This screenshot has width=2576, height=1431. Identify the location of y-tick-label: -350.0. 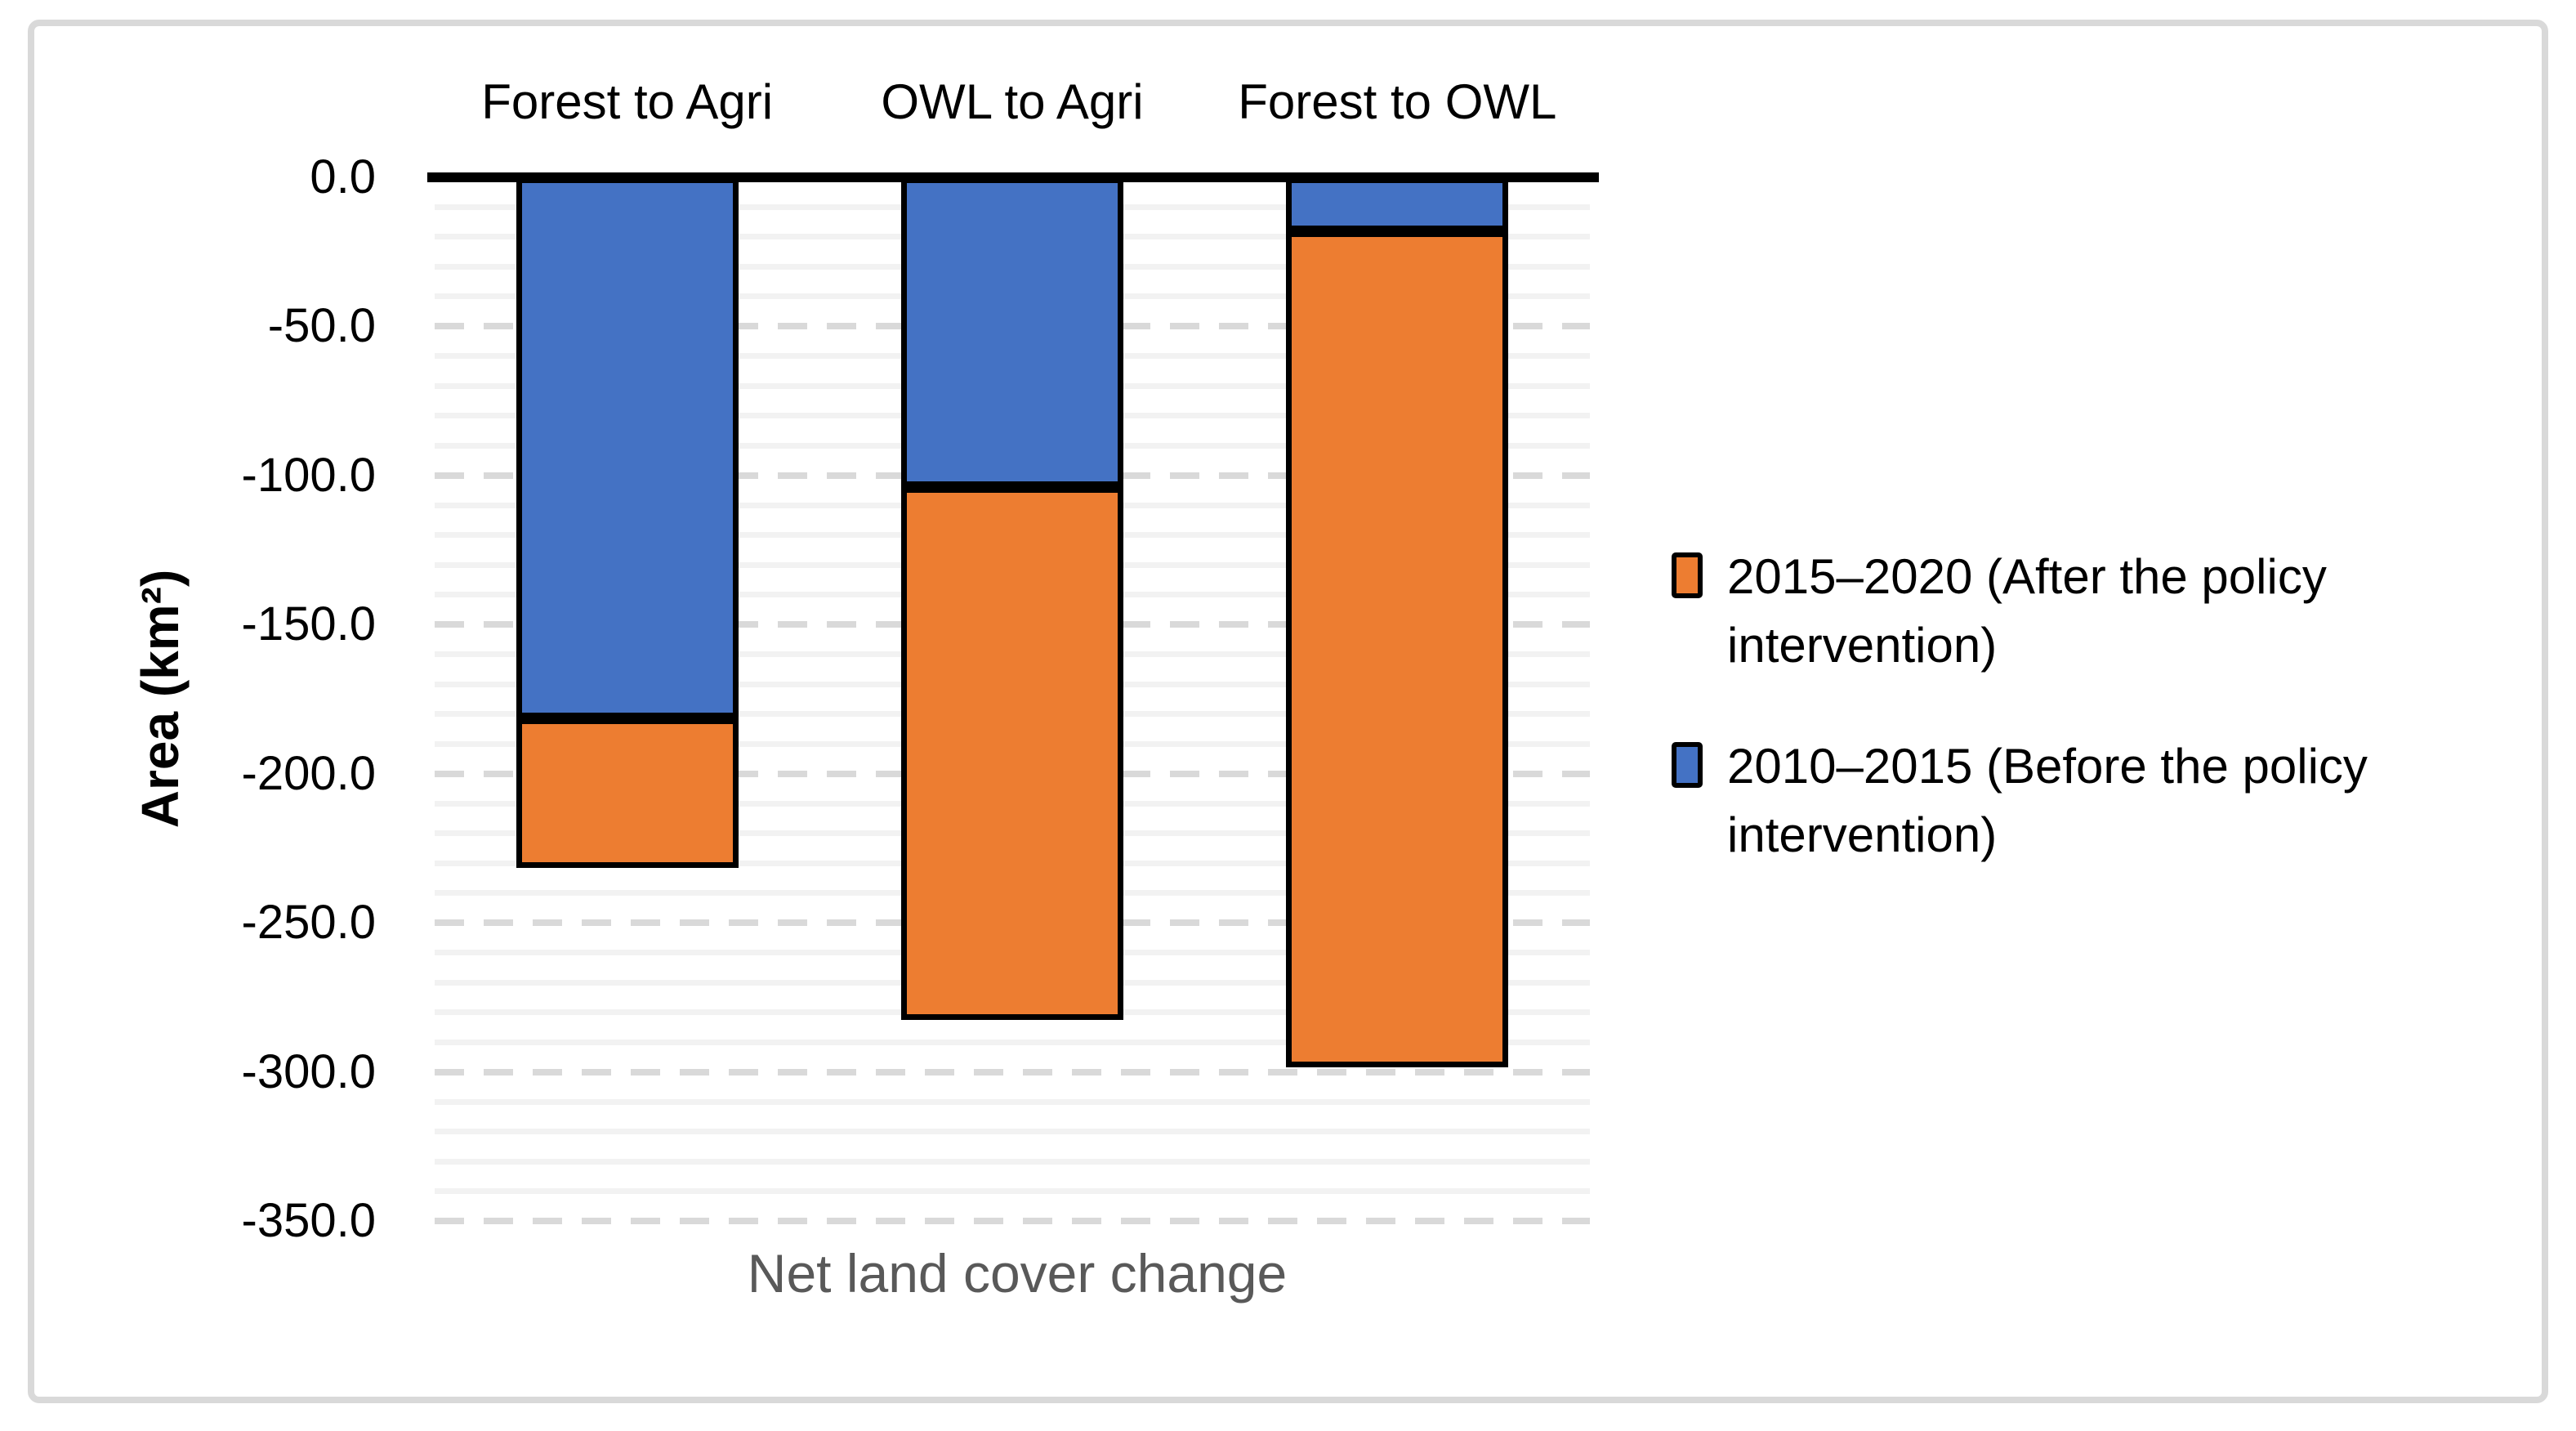
(309, 1220).